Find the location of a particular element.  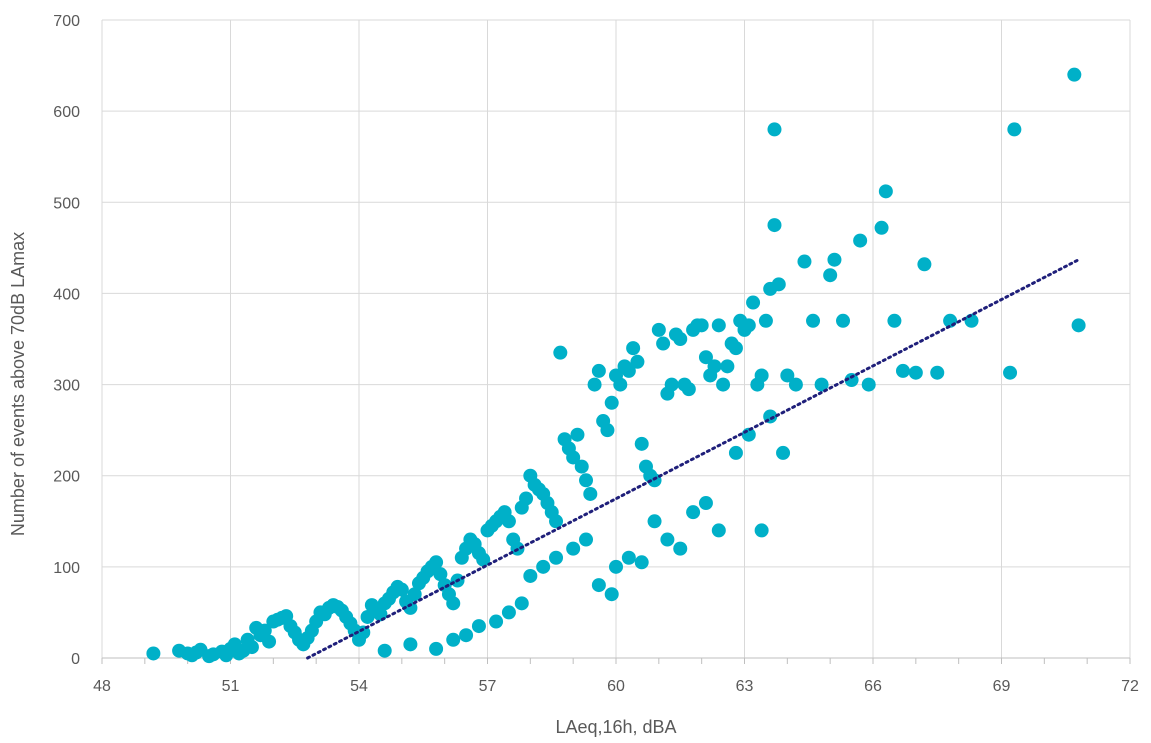

y-tick-label: 600 is located at coordinates (66, 112).